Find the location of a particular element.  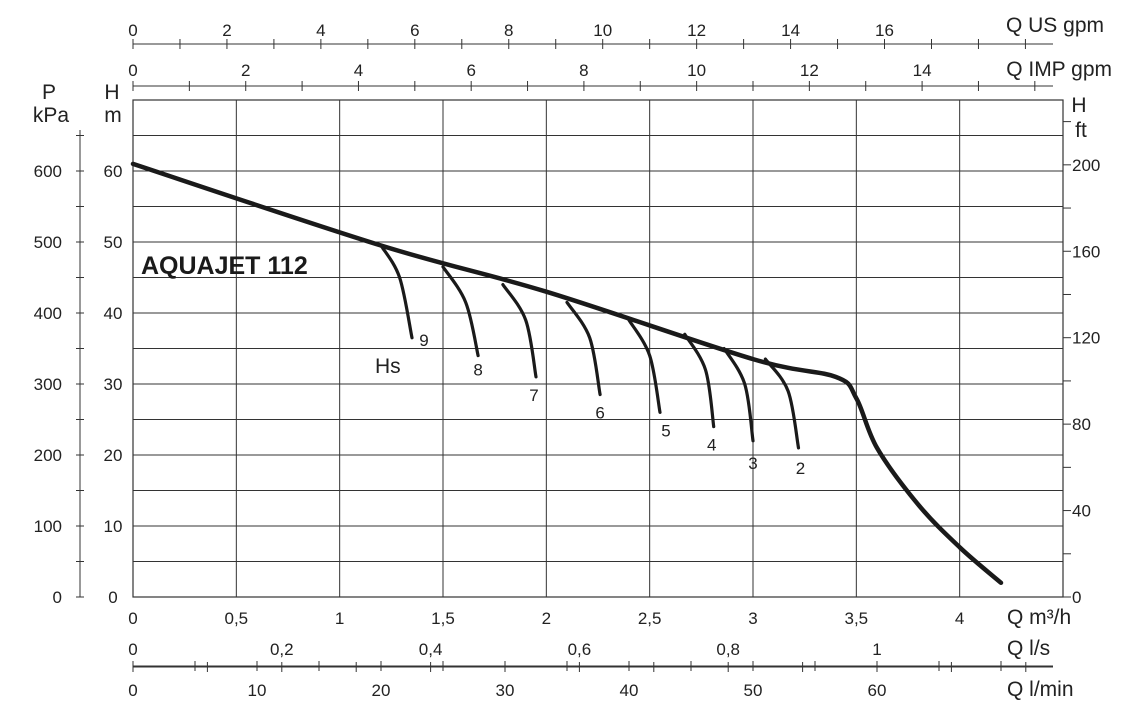

right-ft-tick-label: 80 is located at coordinates (1081, 424).